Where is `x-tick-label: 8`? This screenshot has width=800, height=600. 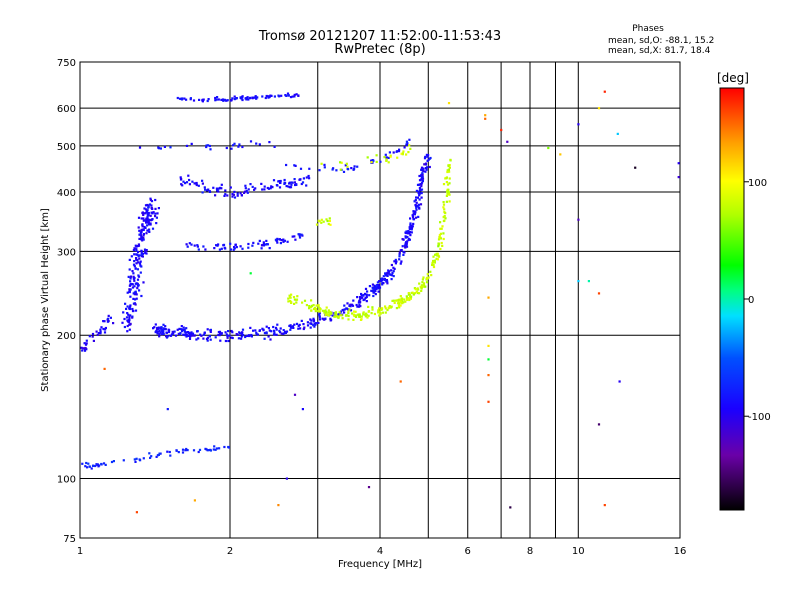 x-tick-label: 8 is located at coordinates (530, 551).